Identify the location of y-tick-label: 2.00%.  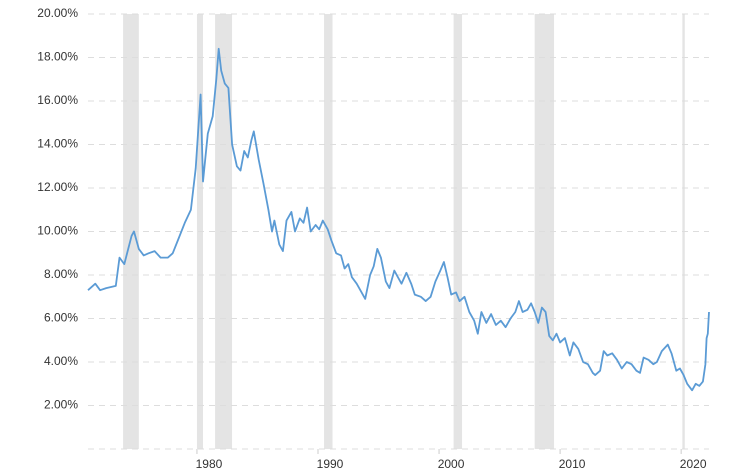
(61, 405).